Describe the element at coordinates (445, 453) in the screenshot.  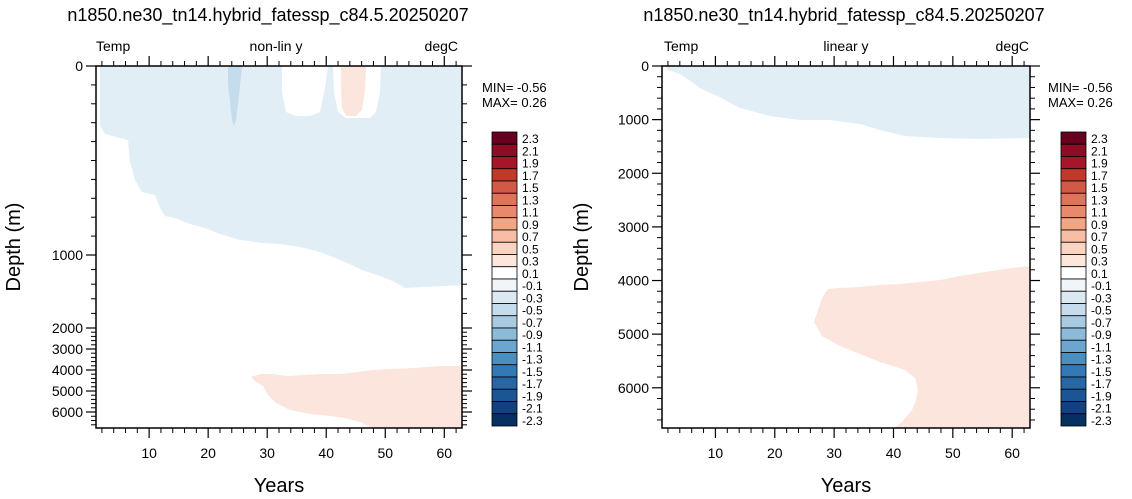
I see `left-x-tick-label: 60` at that location.